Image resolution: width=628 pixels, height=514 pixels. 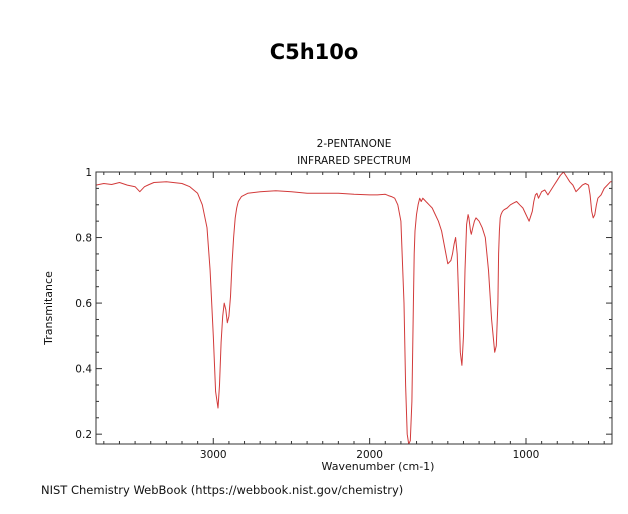 What do you see at coordinates (88, 173) in the screenshot?
I see `y-tick-label: 1` at bounding box center [88, 173].